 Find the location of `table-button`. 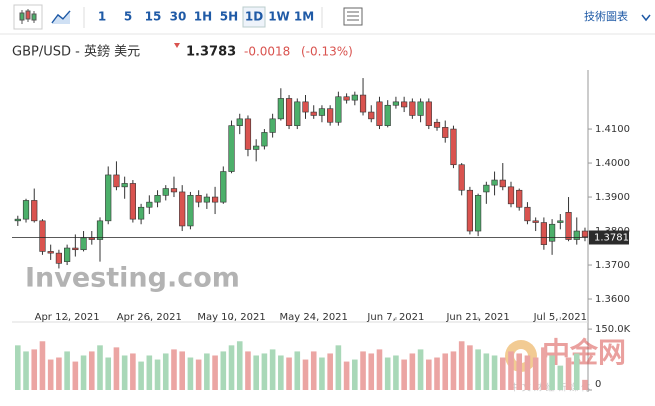

table-button is located at coordinates (353, 16).